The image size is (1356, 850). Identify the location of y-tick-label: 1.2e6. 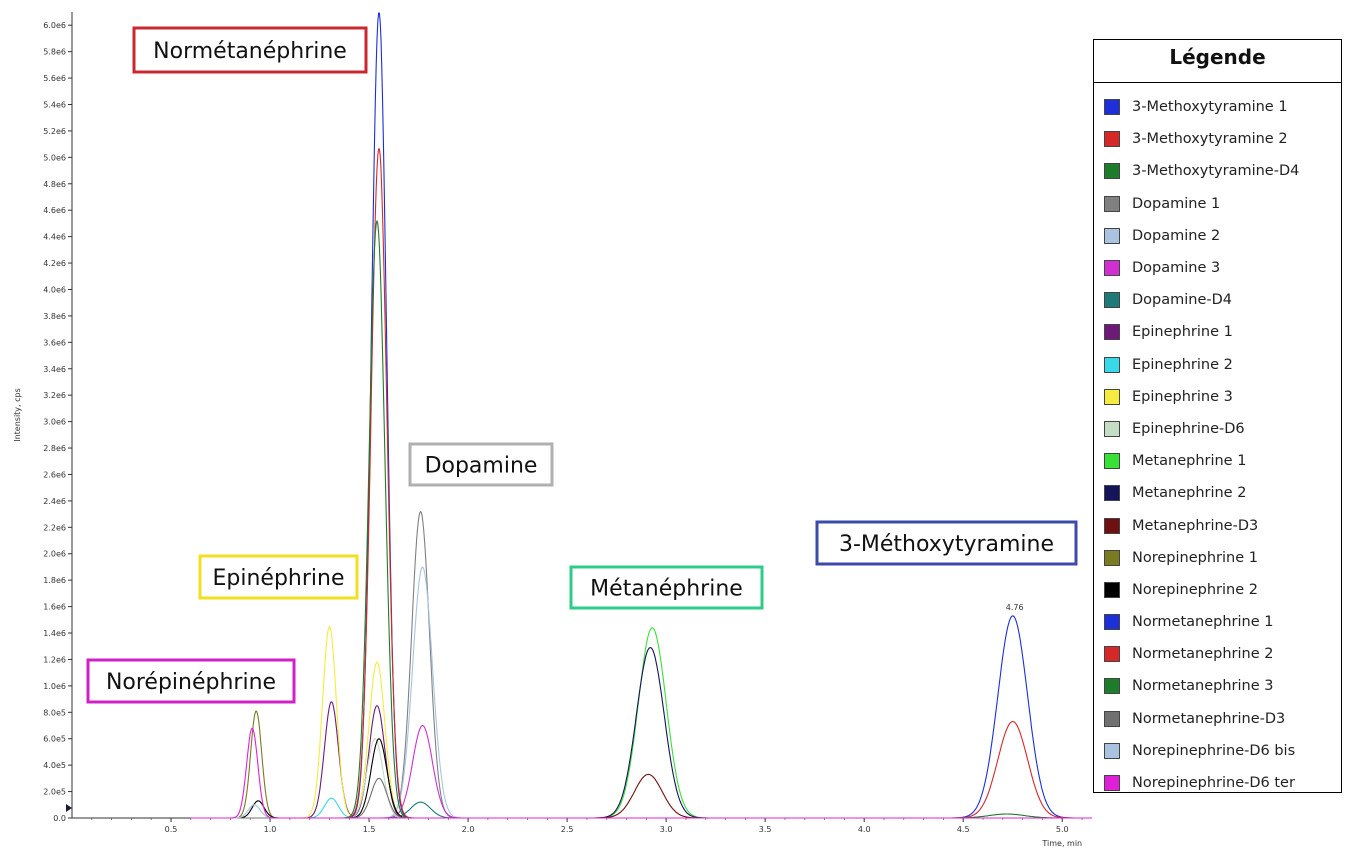
(54, 659).